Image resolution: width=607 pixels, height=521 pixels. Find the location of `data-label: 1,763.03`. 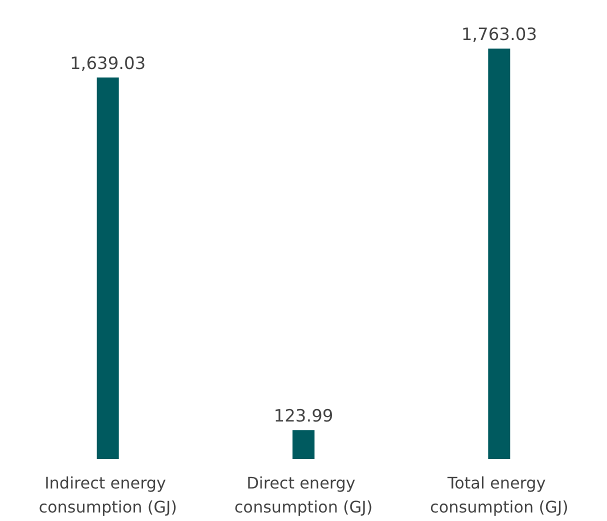

data-label: 1,763.03 is located at coordinates (499, 35).